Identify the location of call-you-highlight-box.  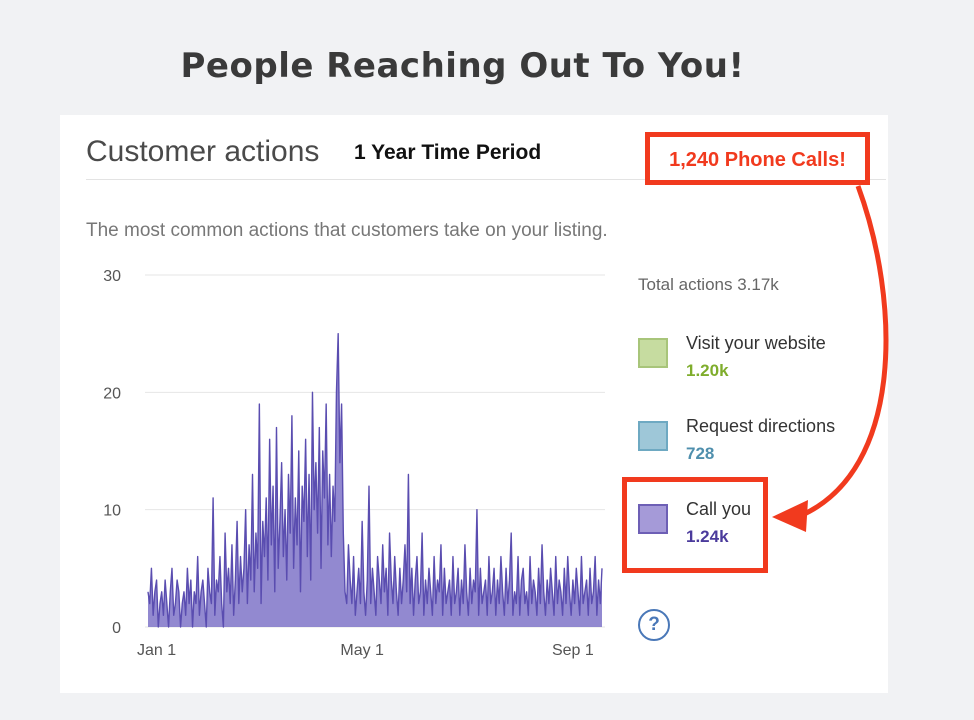
(695, 525).